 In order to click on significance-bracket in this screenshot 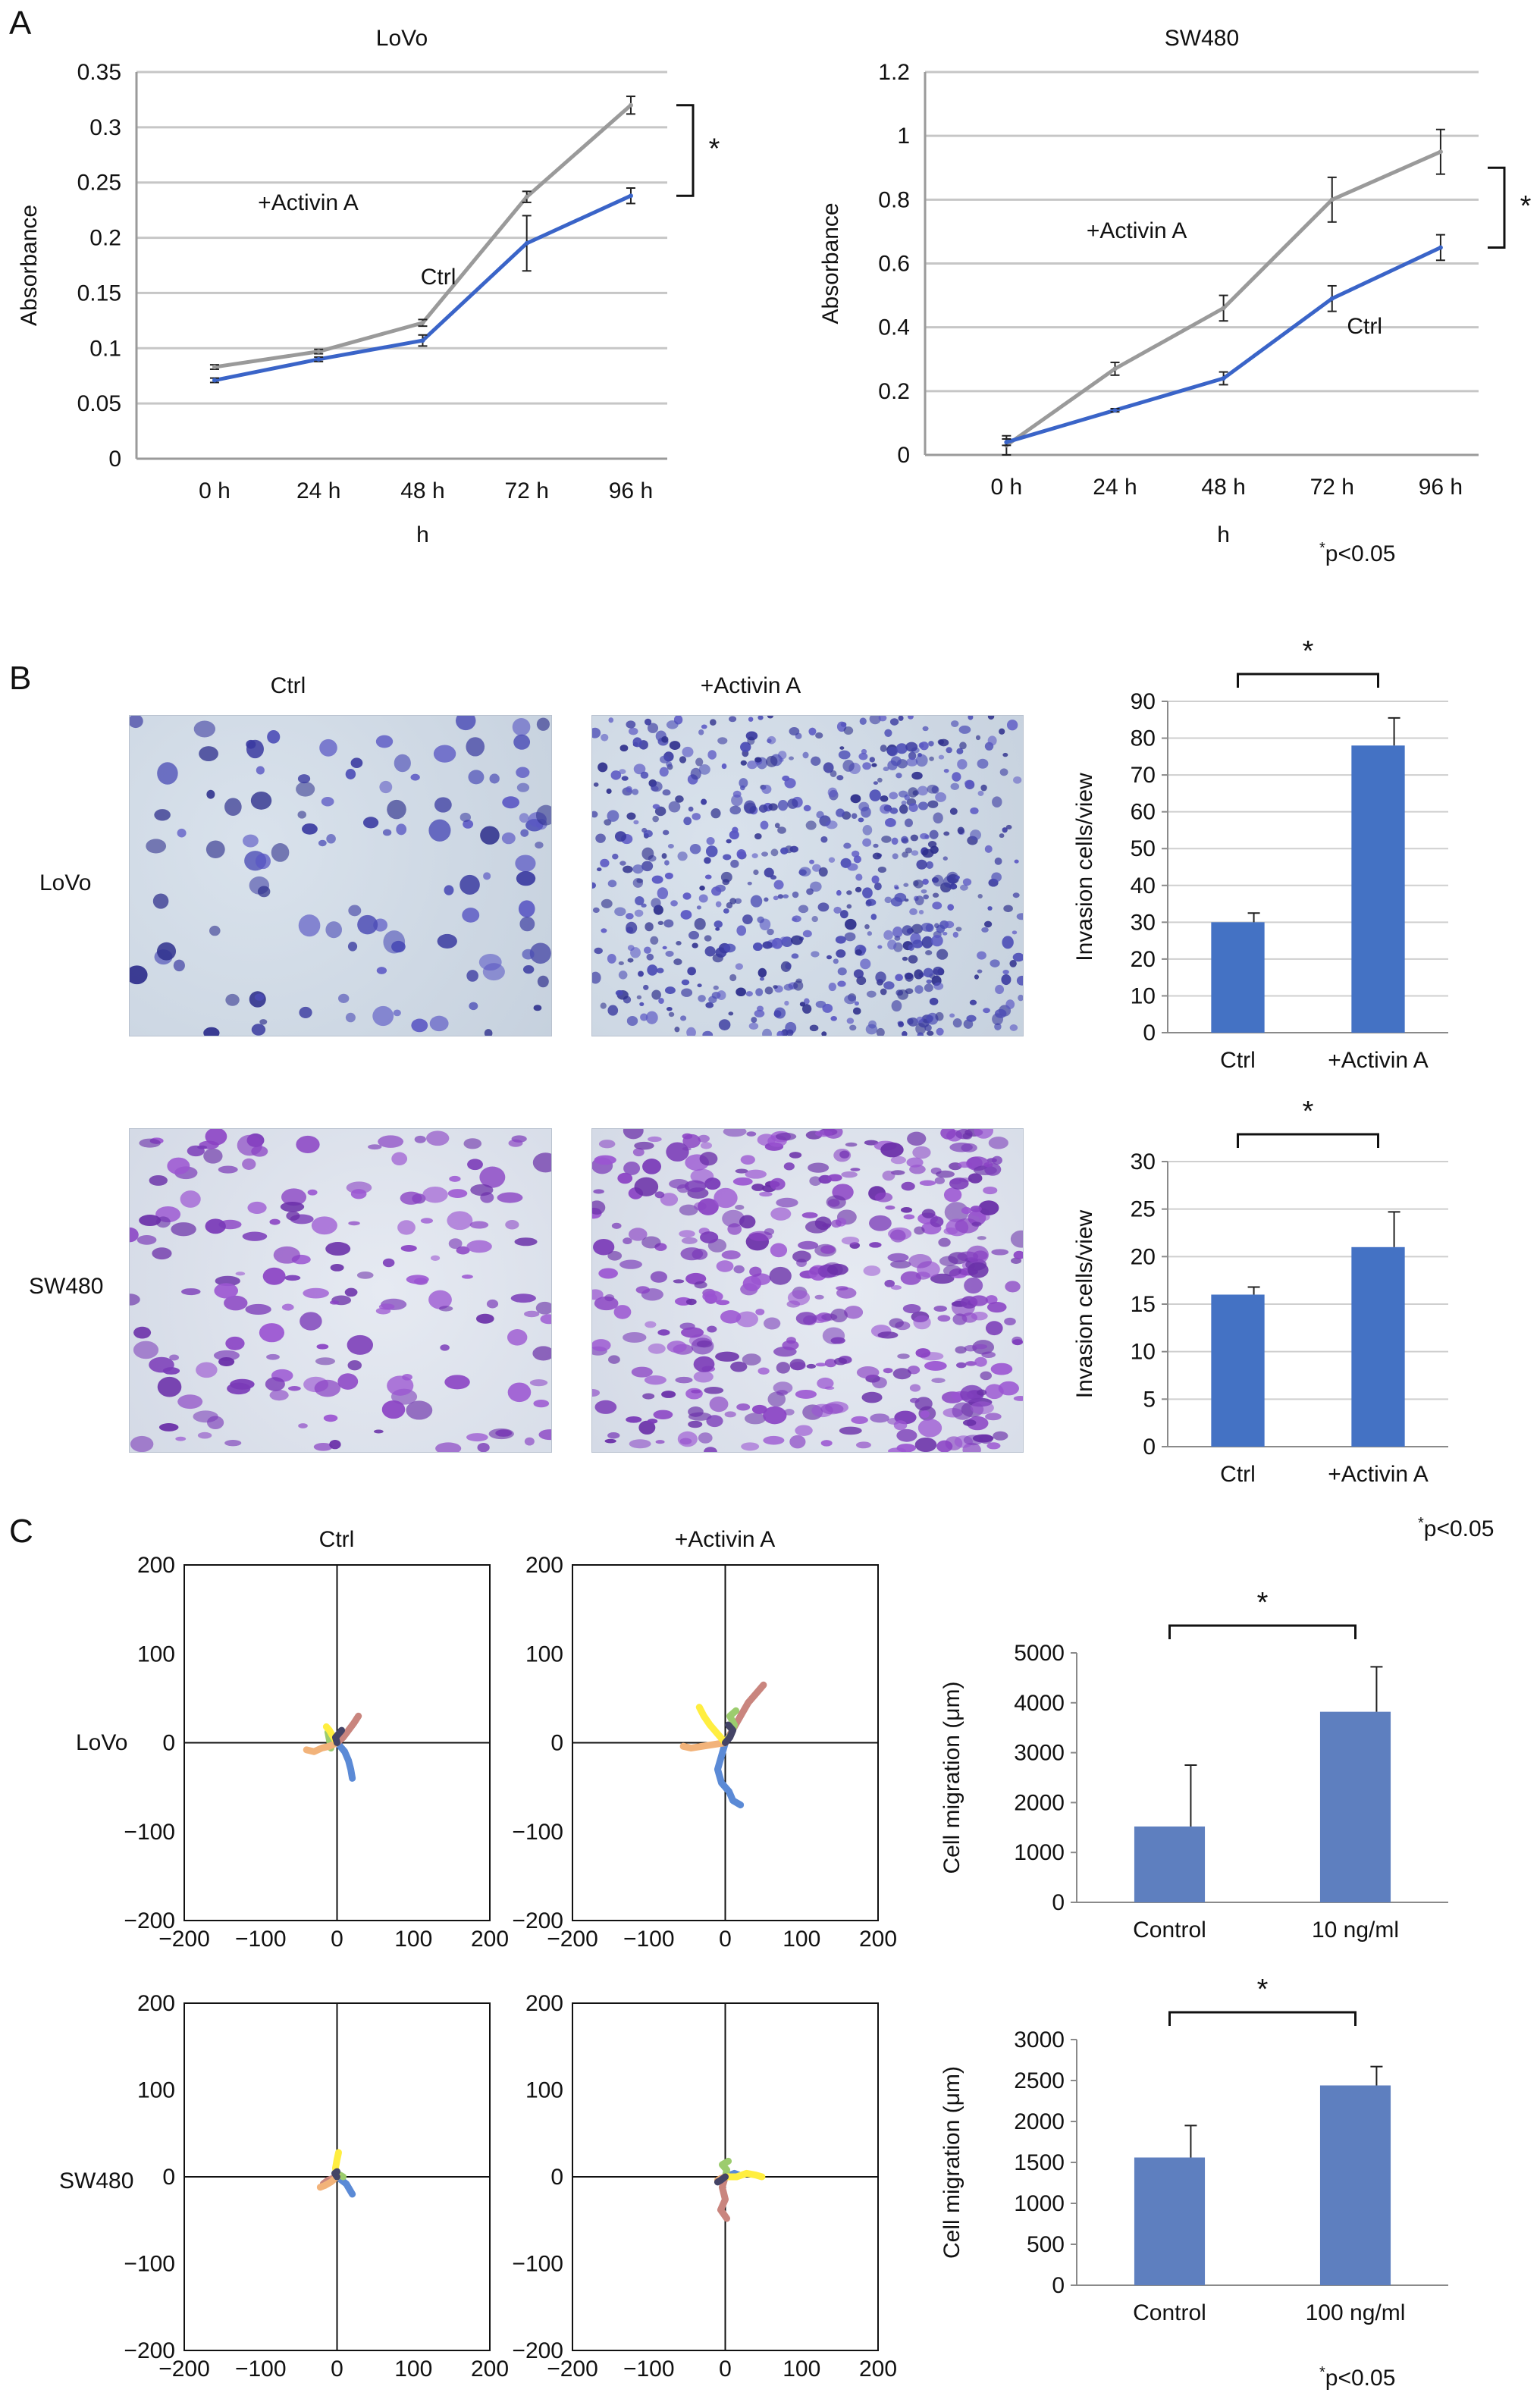, I will do `click(1308, 680)`.